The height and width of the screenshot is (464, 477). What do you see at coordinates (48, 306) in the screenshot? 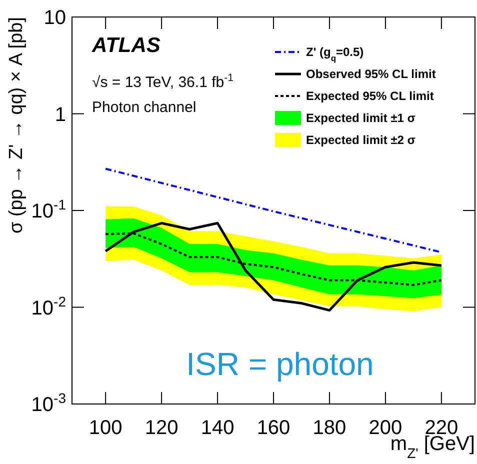
I see `y-tick-label: 10$^{-2}$` at bounding box center [48, 306].